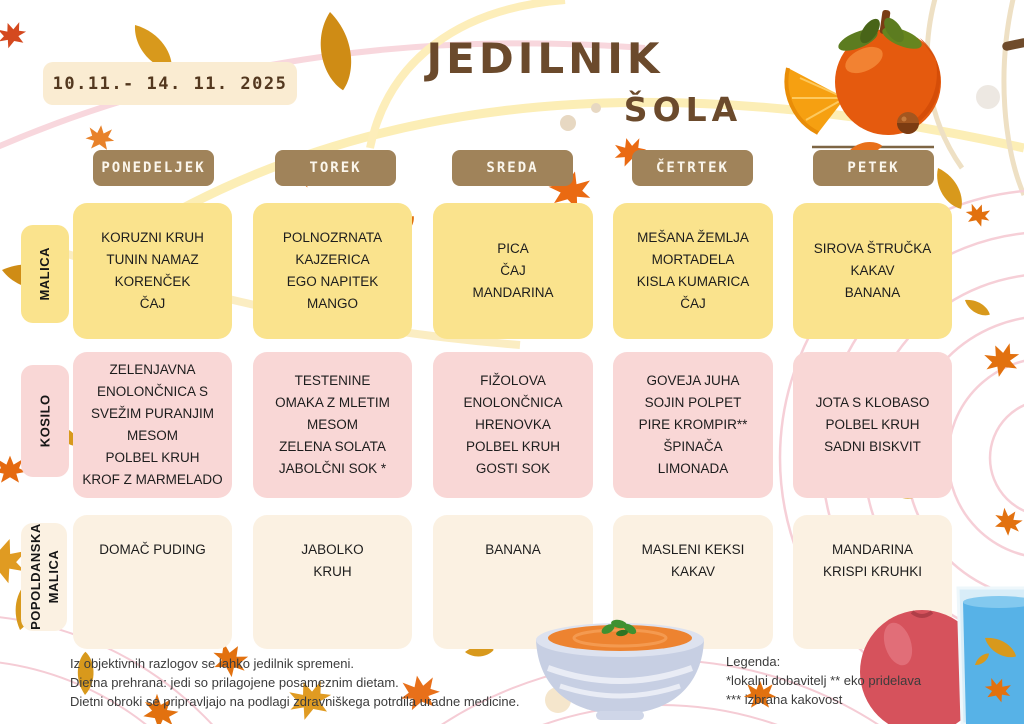  I want to click on legend-line: *lokalni dobavitelj ** eko pridelava, so click(824, 680).